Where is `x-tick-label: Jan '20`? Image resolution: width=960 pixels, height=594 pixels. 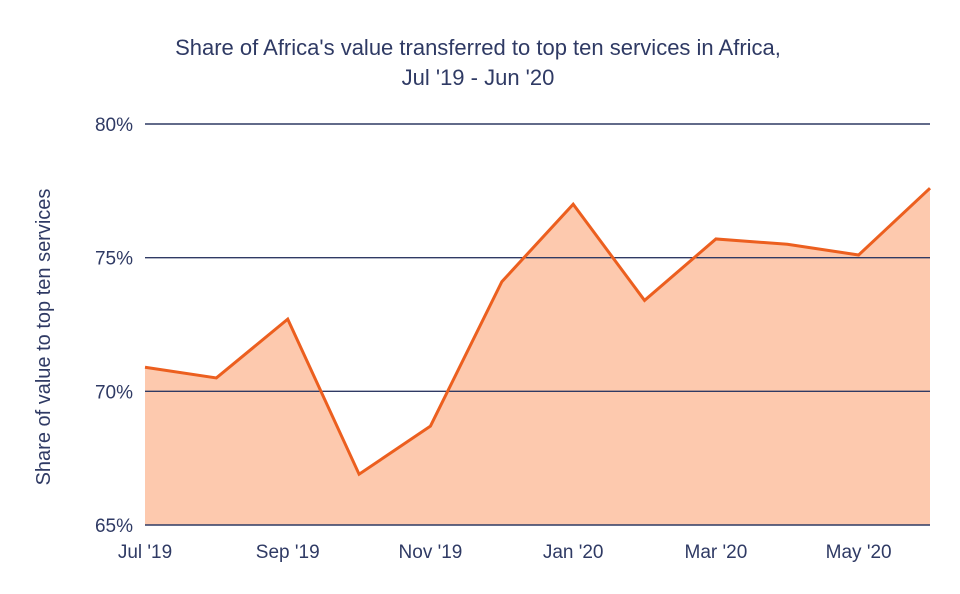 x-tick-label: Jan '20 is located at coordinates (573, 552).